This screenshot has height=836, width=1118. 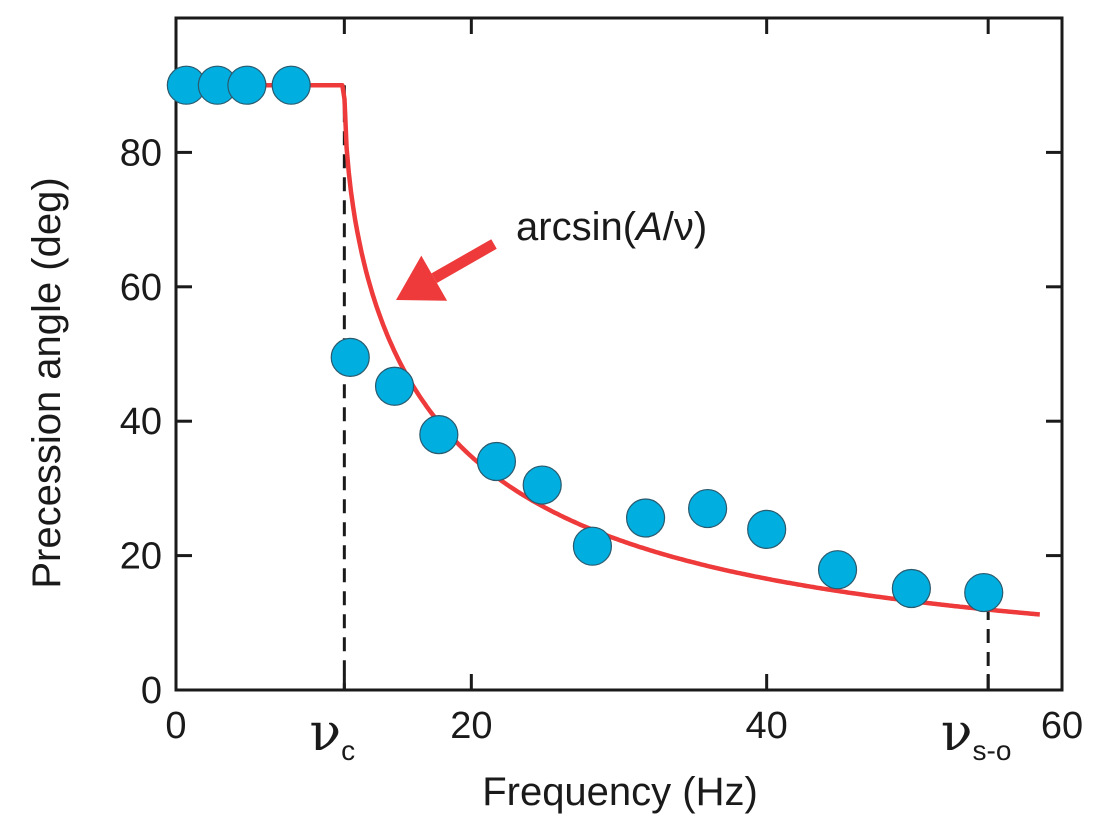 I want to click on annotation-prefix: arcsin(, so click(x=576, y=227).